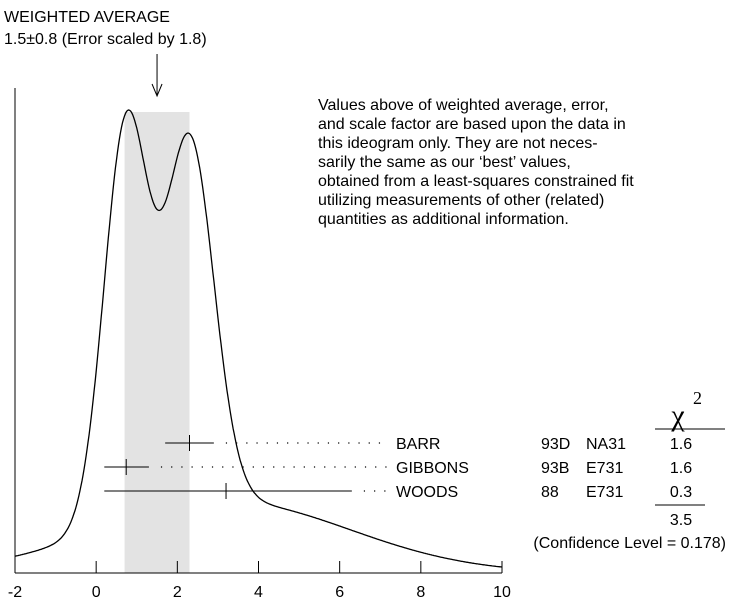  I want to click on measurement-year: 93D, so click(555, 444).